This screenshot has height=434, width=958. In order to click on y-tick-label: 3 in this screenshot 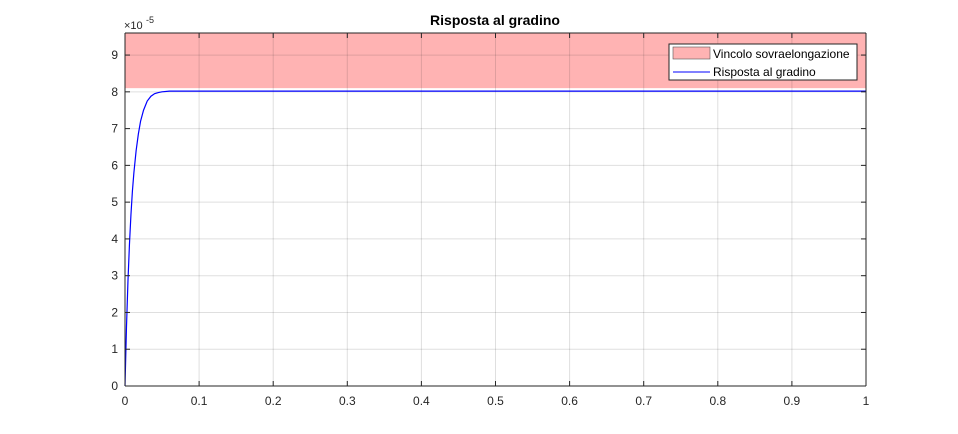, I will do `click(114, 276)`.